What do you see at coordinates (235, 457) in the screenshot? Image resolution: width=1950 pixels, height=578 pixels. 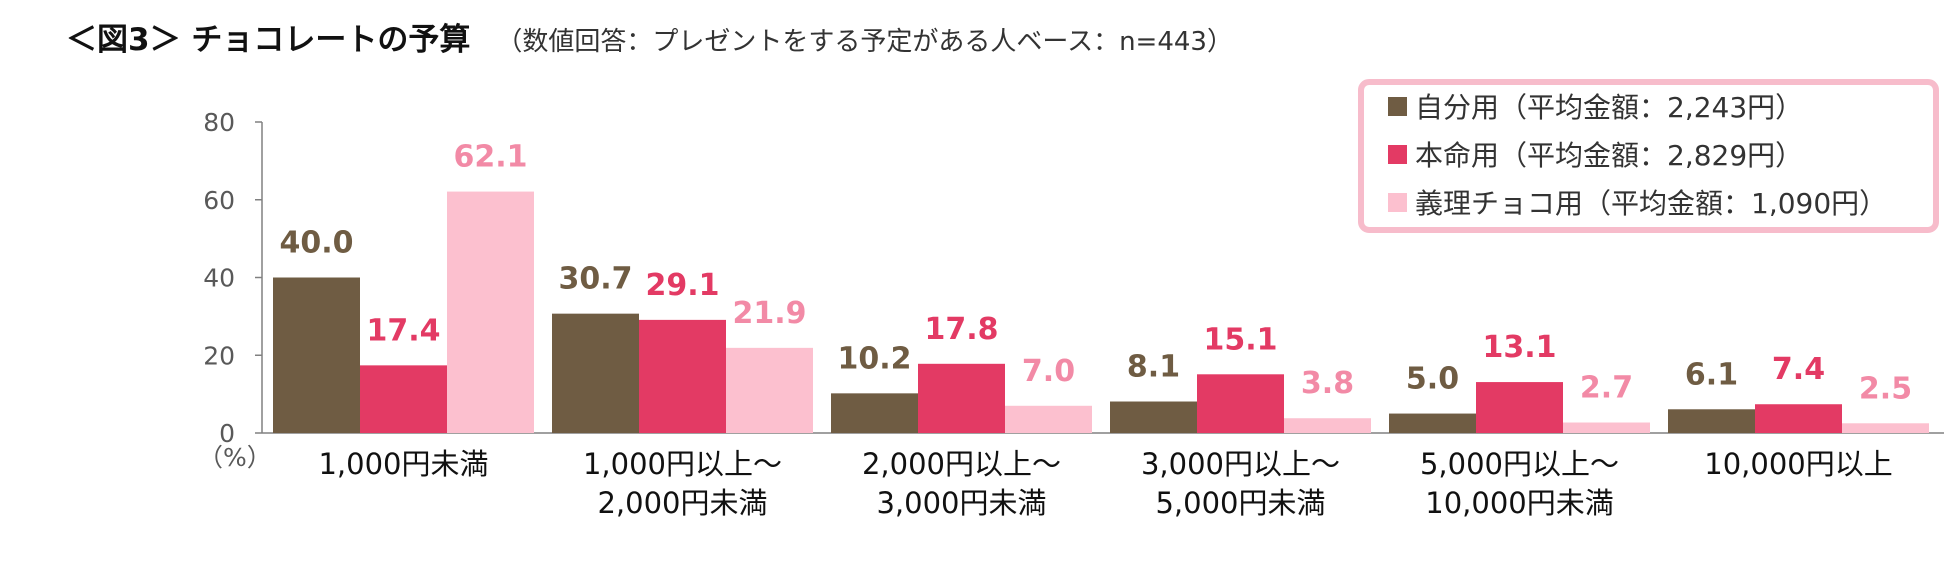 I see `y-axis-unit: （%）` at bounding box center [235, 457].